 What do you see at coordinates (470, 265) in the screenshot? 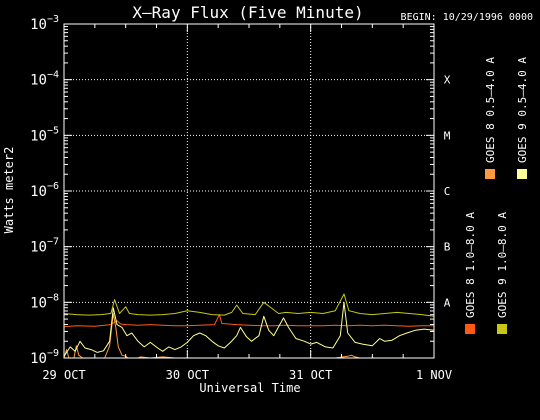
I see `legend-label: GOES 8 1.0–8.0 A` at bounding box center [470, 265].